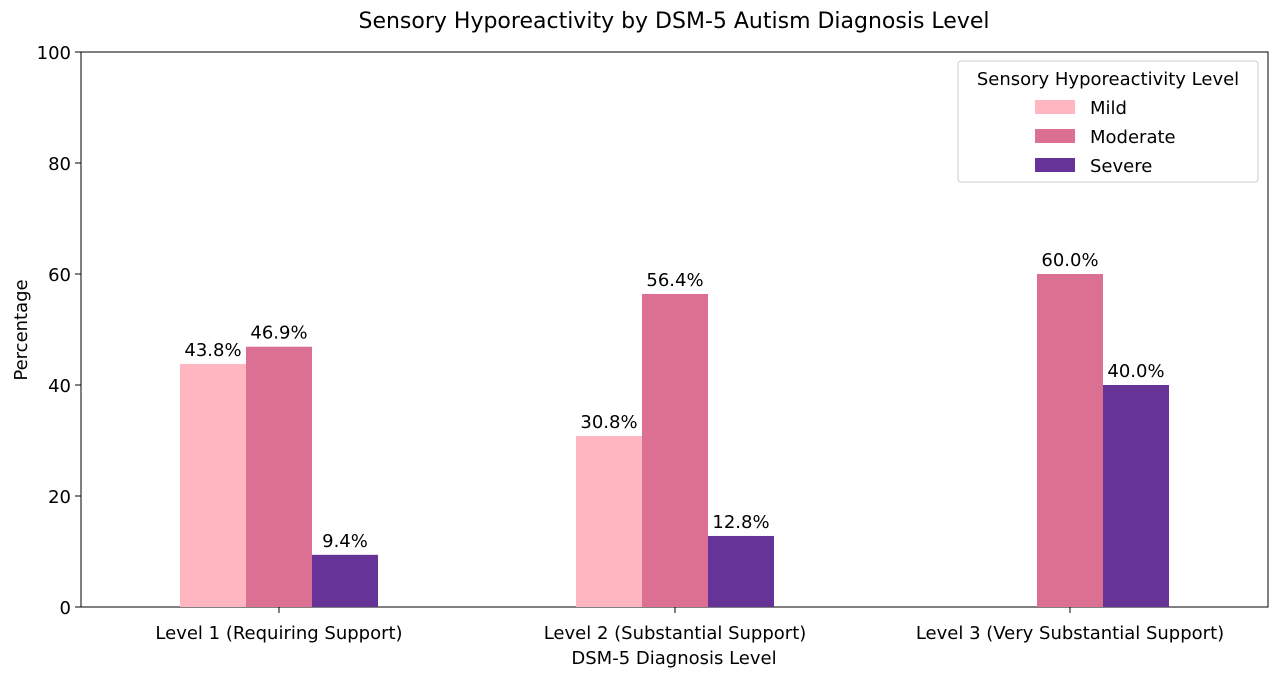 The height and width of the screenshot is (677, 1278). What do you see at coordinates (675, 633) in the screenshot?
I see `x-tick-label: Level 2 (Substantial Support)` at bounding box center [675, 633].